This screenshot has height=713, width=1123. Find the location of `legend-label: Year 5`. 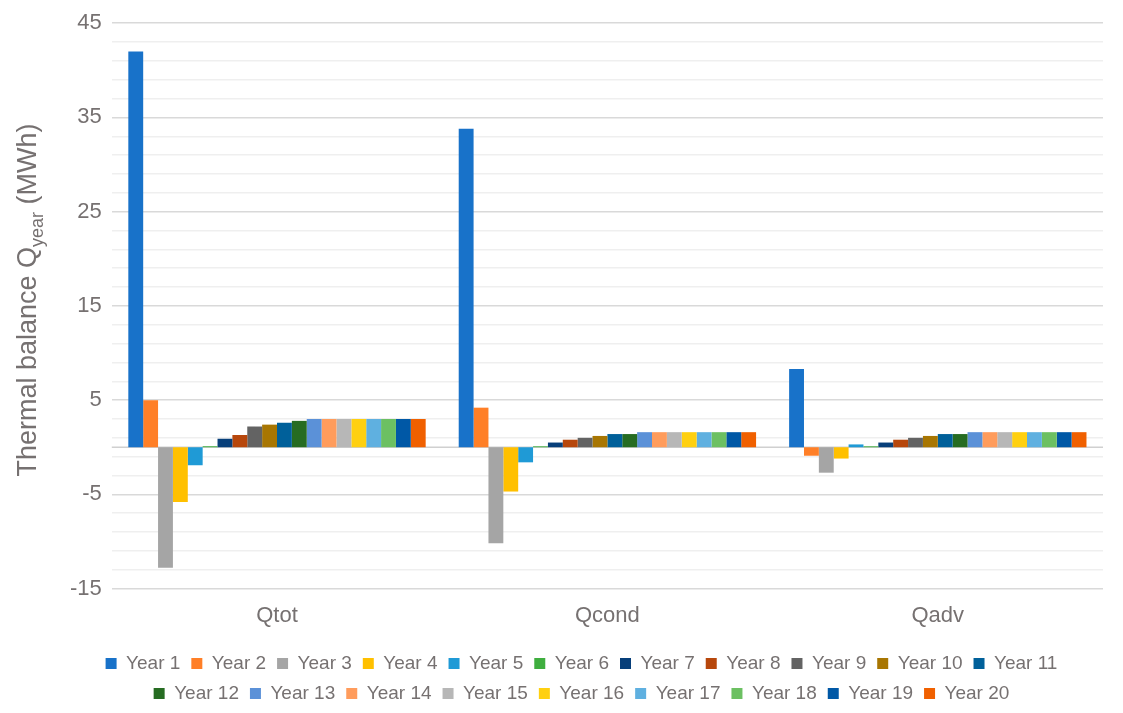

legend-label: Year 5 is located at coordinates (496, 662).